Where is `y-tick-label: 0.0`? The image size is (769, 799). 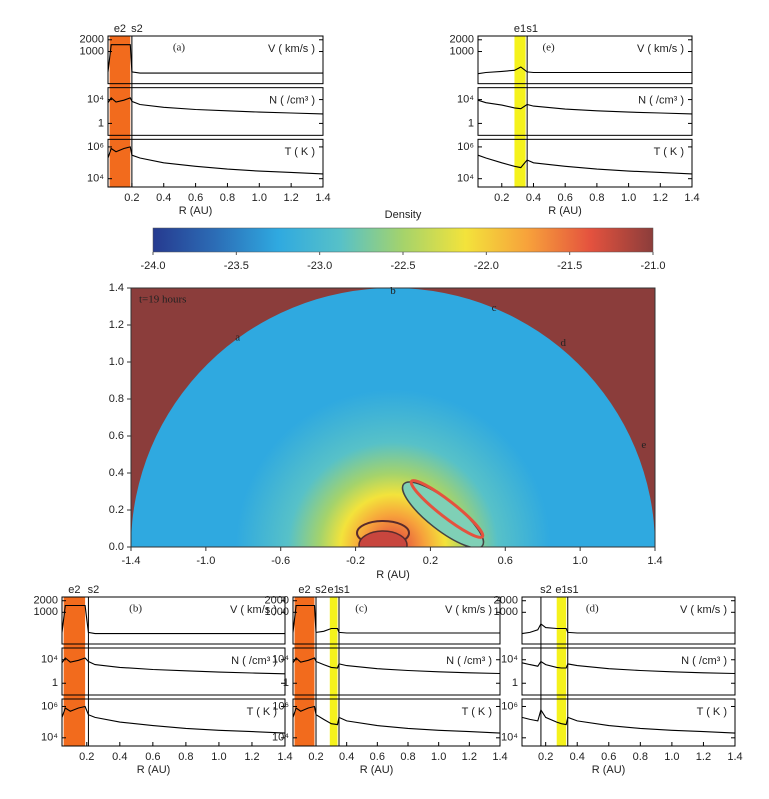 y-tick-label: 0.0 is located at coordinates (116, 547).